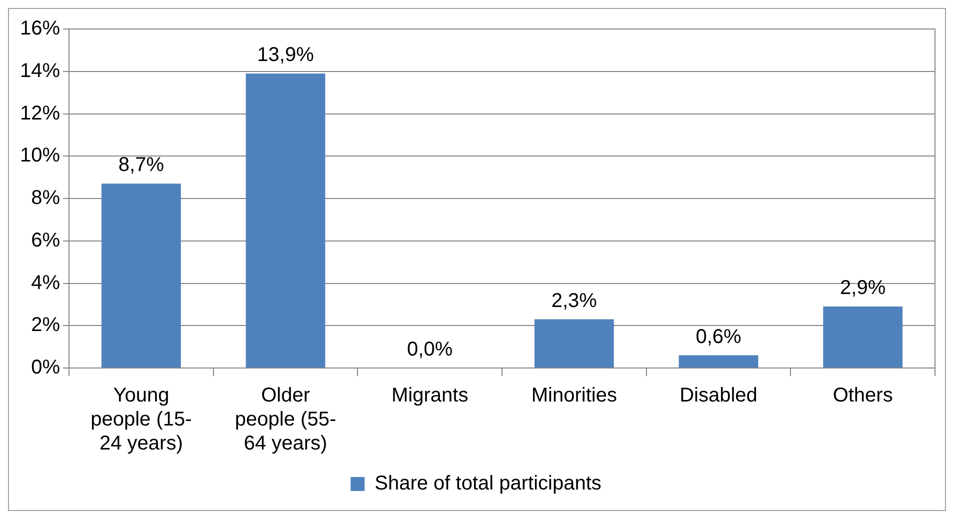 The image size is (954, 519). I want to click on y-tick-label: 2%, so click(45, 325).